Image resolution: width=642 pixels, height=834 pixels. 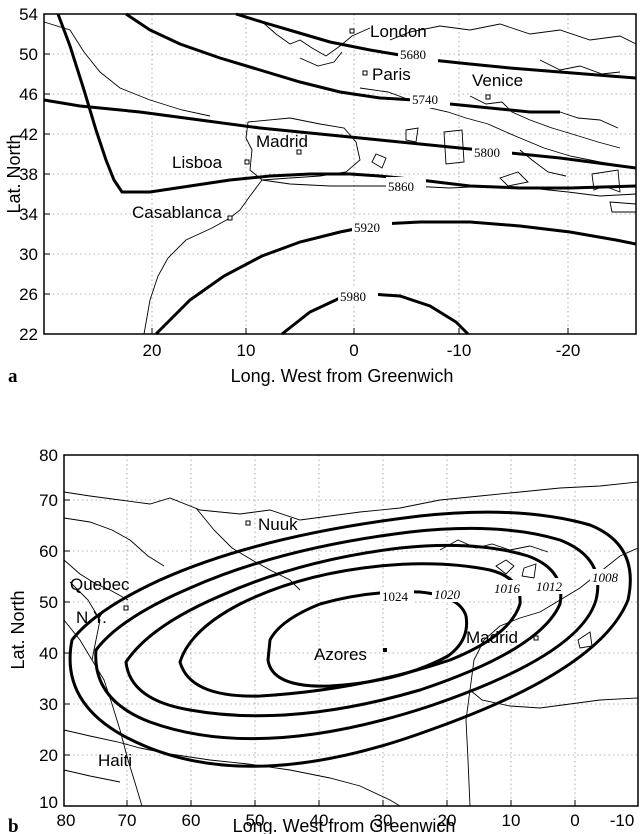 What do you see at coordinates (549, 586) in the screenshot?
I see `contour-label-1012: 1012` at bounding box center [549, 586].